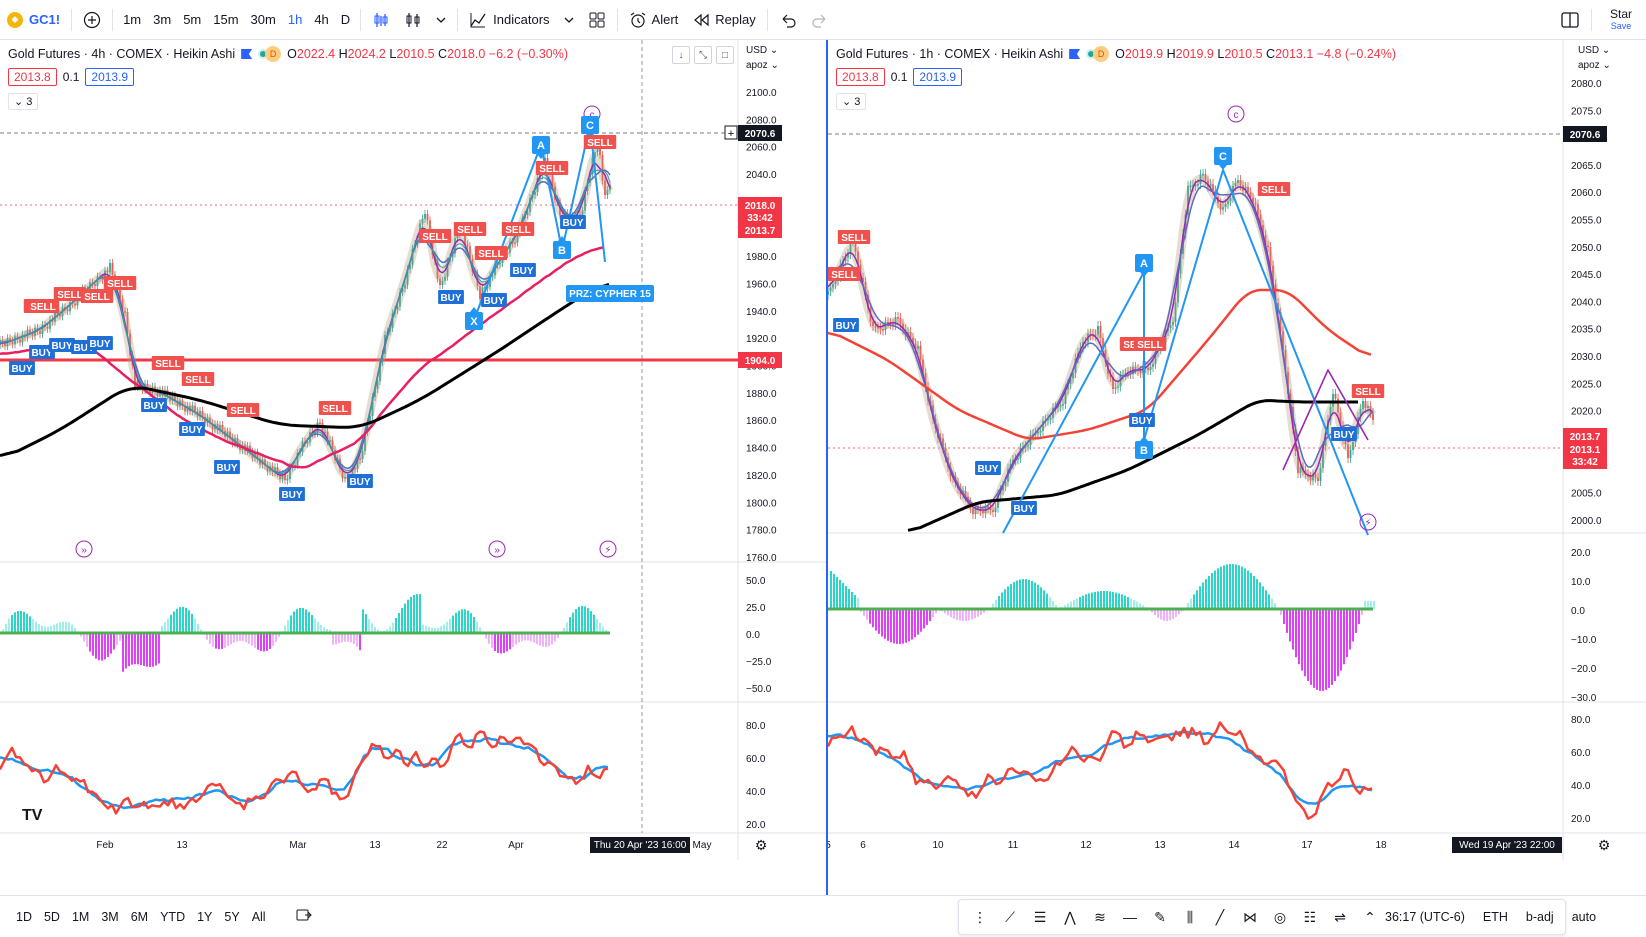 The width and height of the screenshot is (1646, 937). I want to click on interval-1h: 1h, so click(295, 19).